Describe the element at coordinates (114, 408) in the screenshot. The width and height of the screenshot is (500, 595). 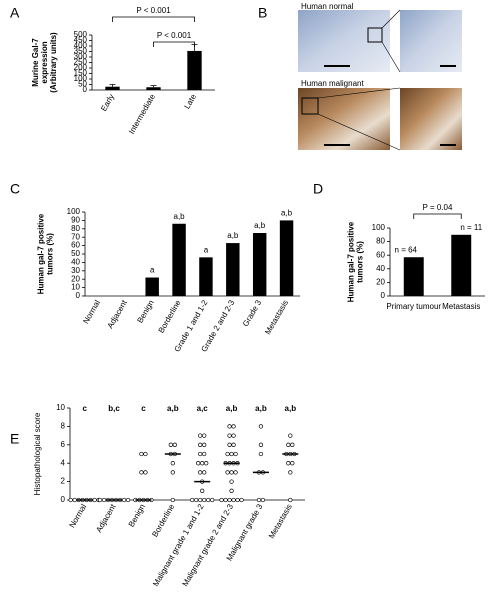
I see `significance-label: b,c` at that location.